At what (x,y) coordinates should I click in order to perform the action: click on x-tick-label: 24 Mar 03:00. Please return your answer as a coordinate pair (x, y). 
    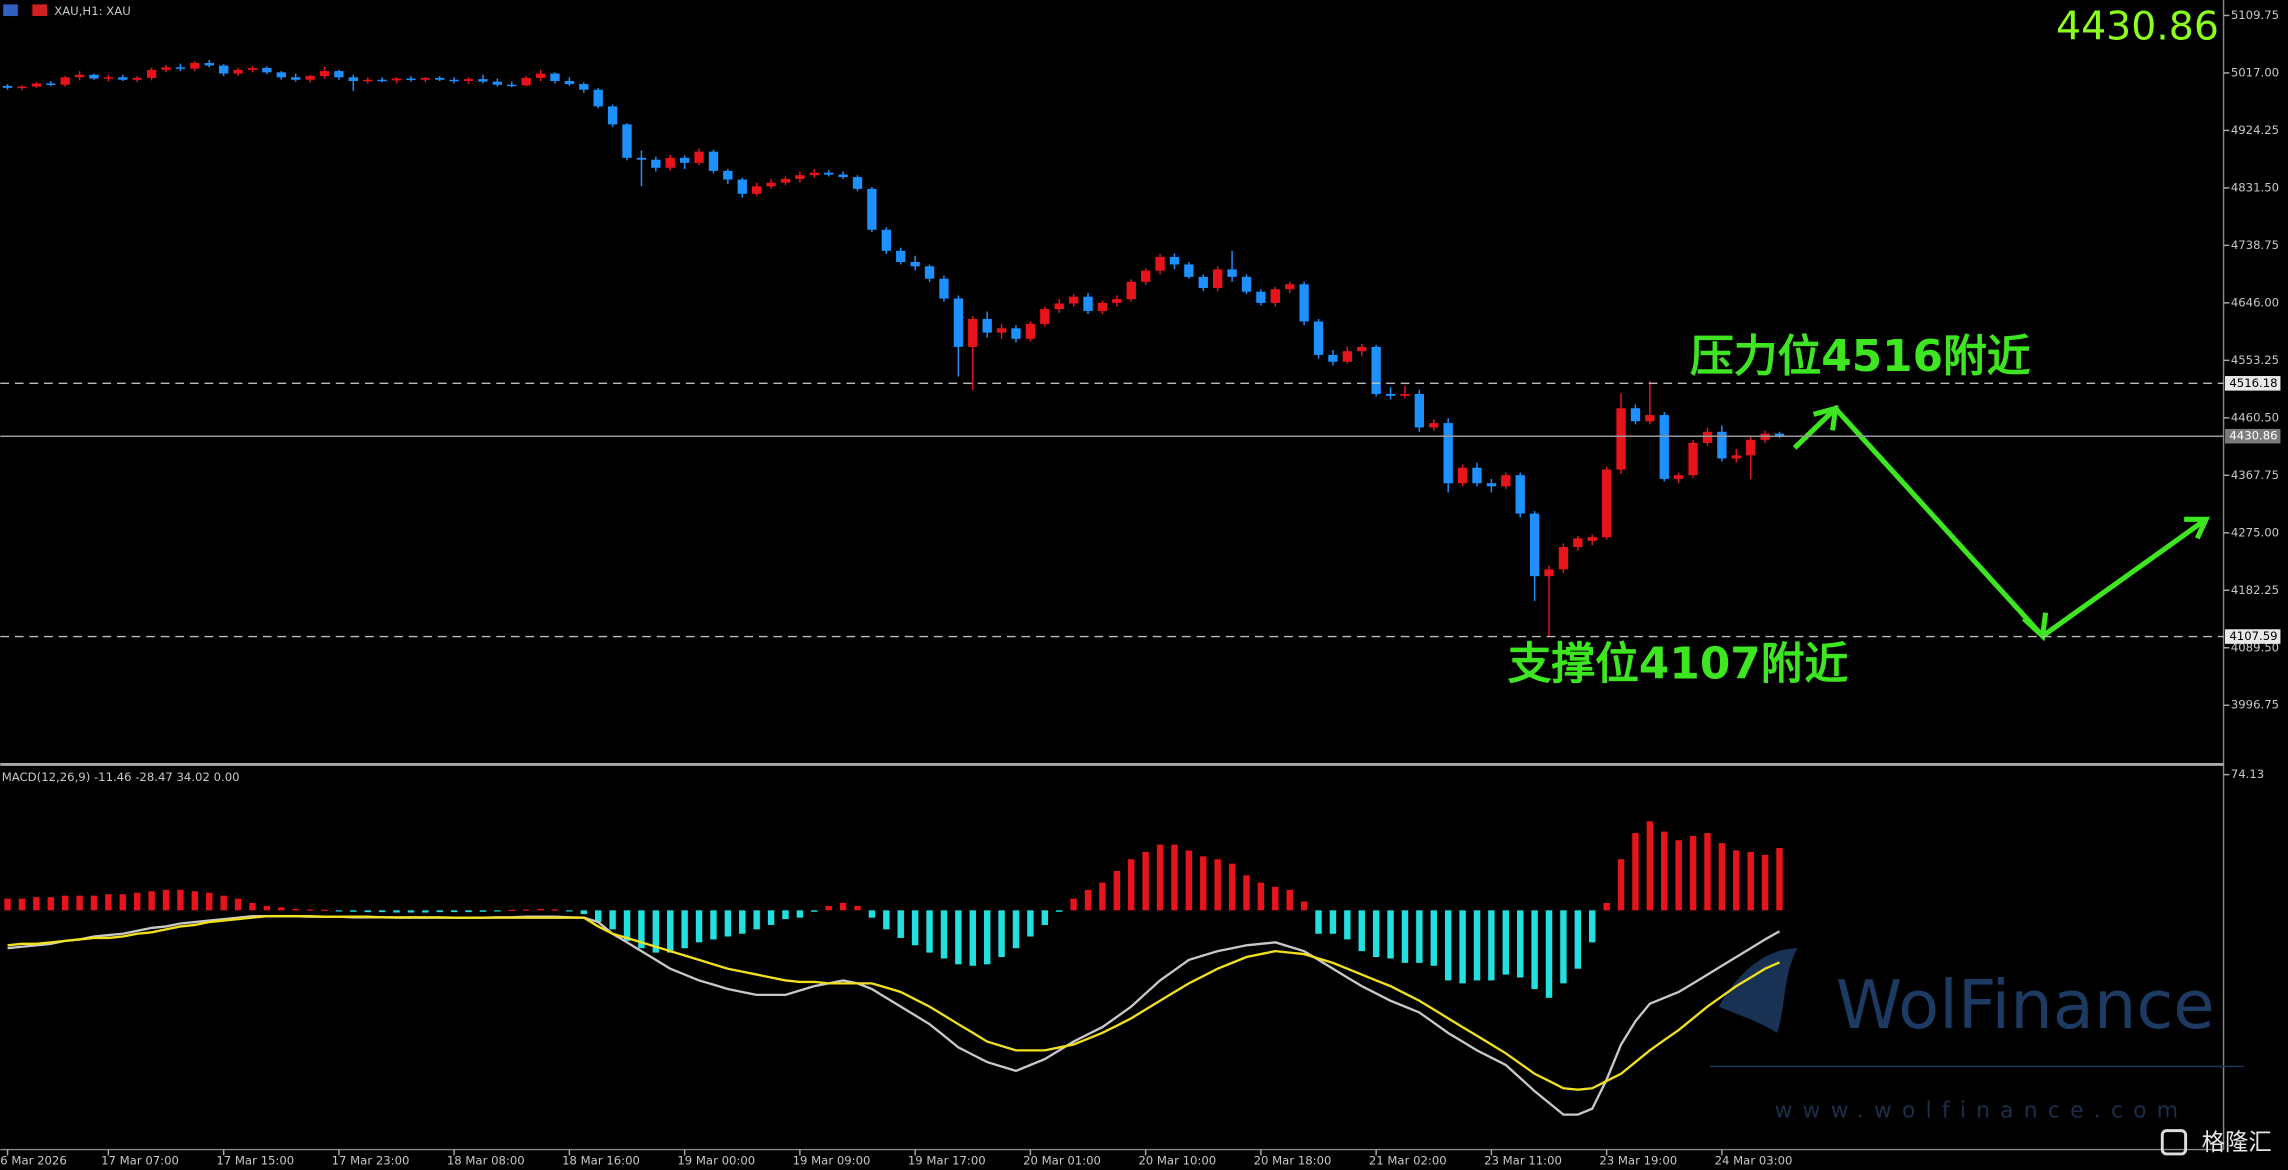
    Looking at the image, I should click on (1754, 1161).